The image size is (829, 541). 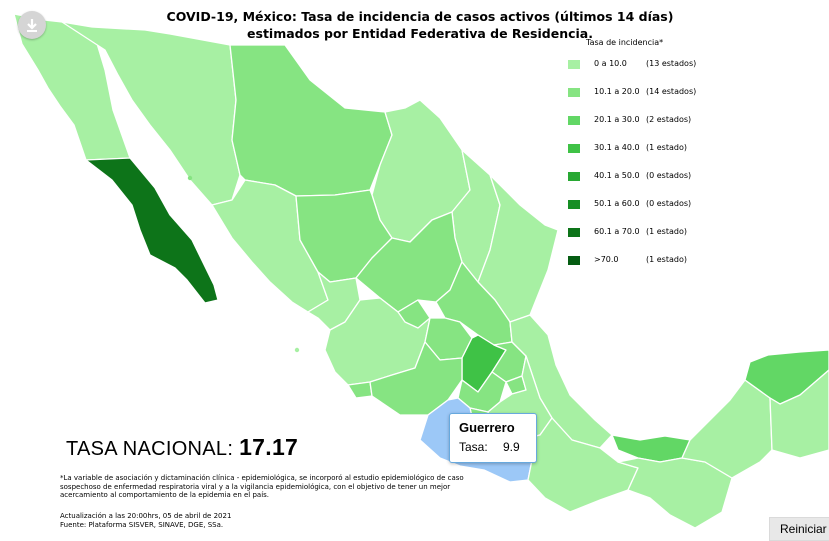 What do you see at coordinates (675, 493) in the screenshot?
I see `state-chiapas` at bounding box center [675, 493].